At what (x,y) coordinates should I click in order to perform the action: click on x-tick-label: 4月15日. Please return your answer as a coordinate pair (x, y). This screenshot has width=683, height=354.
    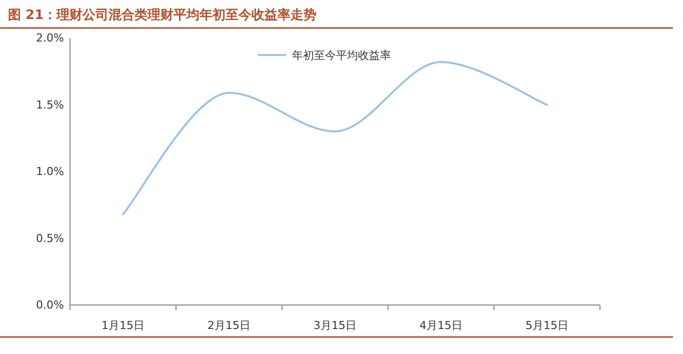
    Looking at the image, I should click on (441, 325).